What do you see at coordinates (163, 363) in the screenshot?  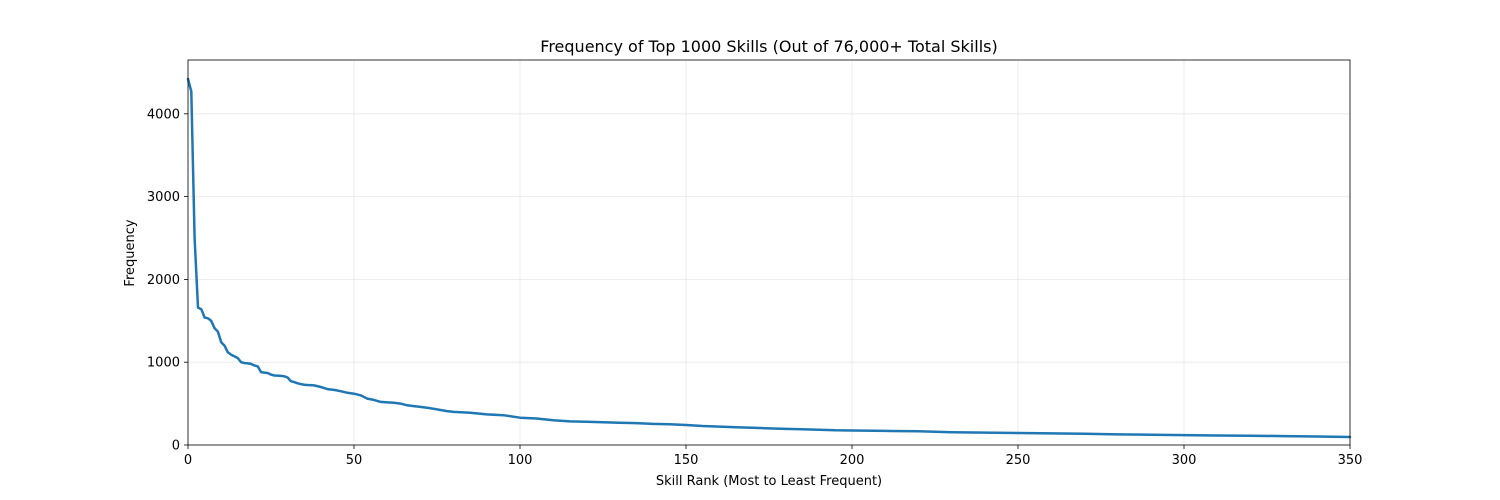 I see `y-tick-label: 1000` at bounding box center [163, 363].